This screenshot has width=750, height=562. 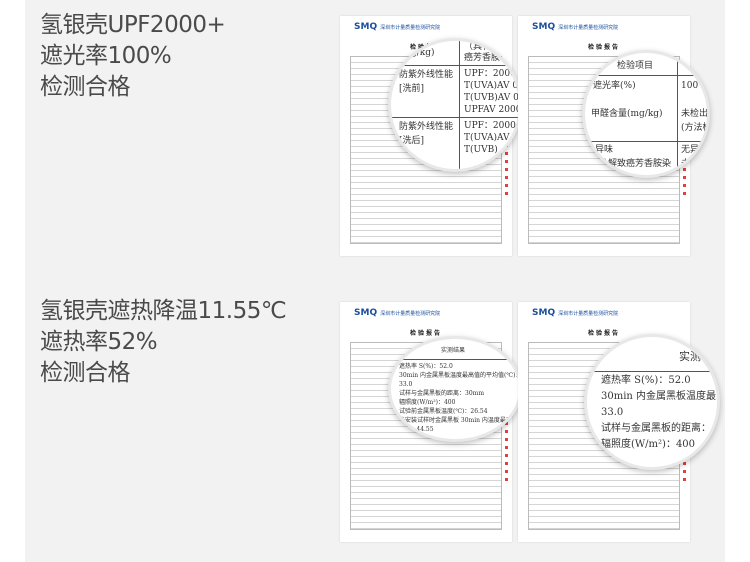 I want to click on magnified-text: [洗后], so click(x=412, y=141).